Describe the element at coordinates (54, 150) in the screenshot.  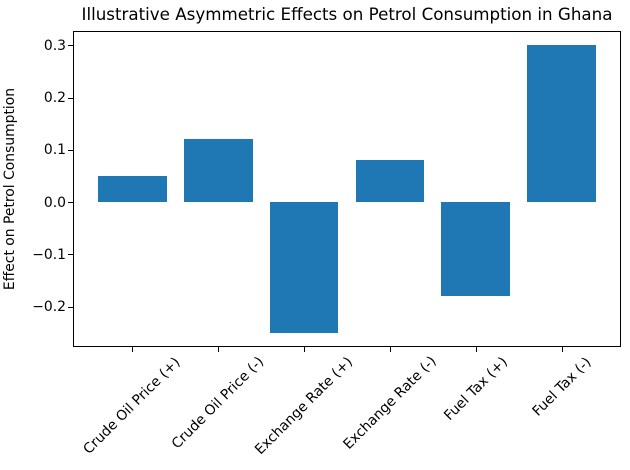
I see `y-tick-label: 0.1` at that location.